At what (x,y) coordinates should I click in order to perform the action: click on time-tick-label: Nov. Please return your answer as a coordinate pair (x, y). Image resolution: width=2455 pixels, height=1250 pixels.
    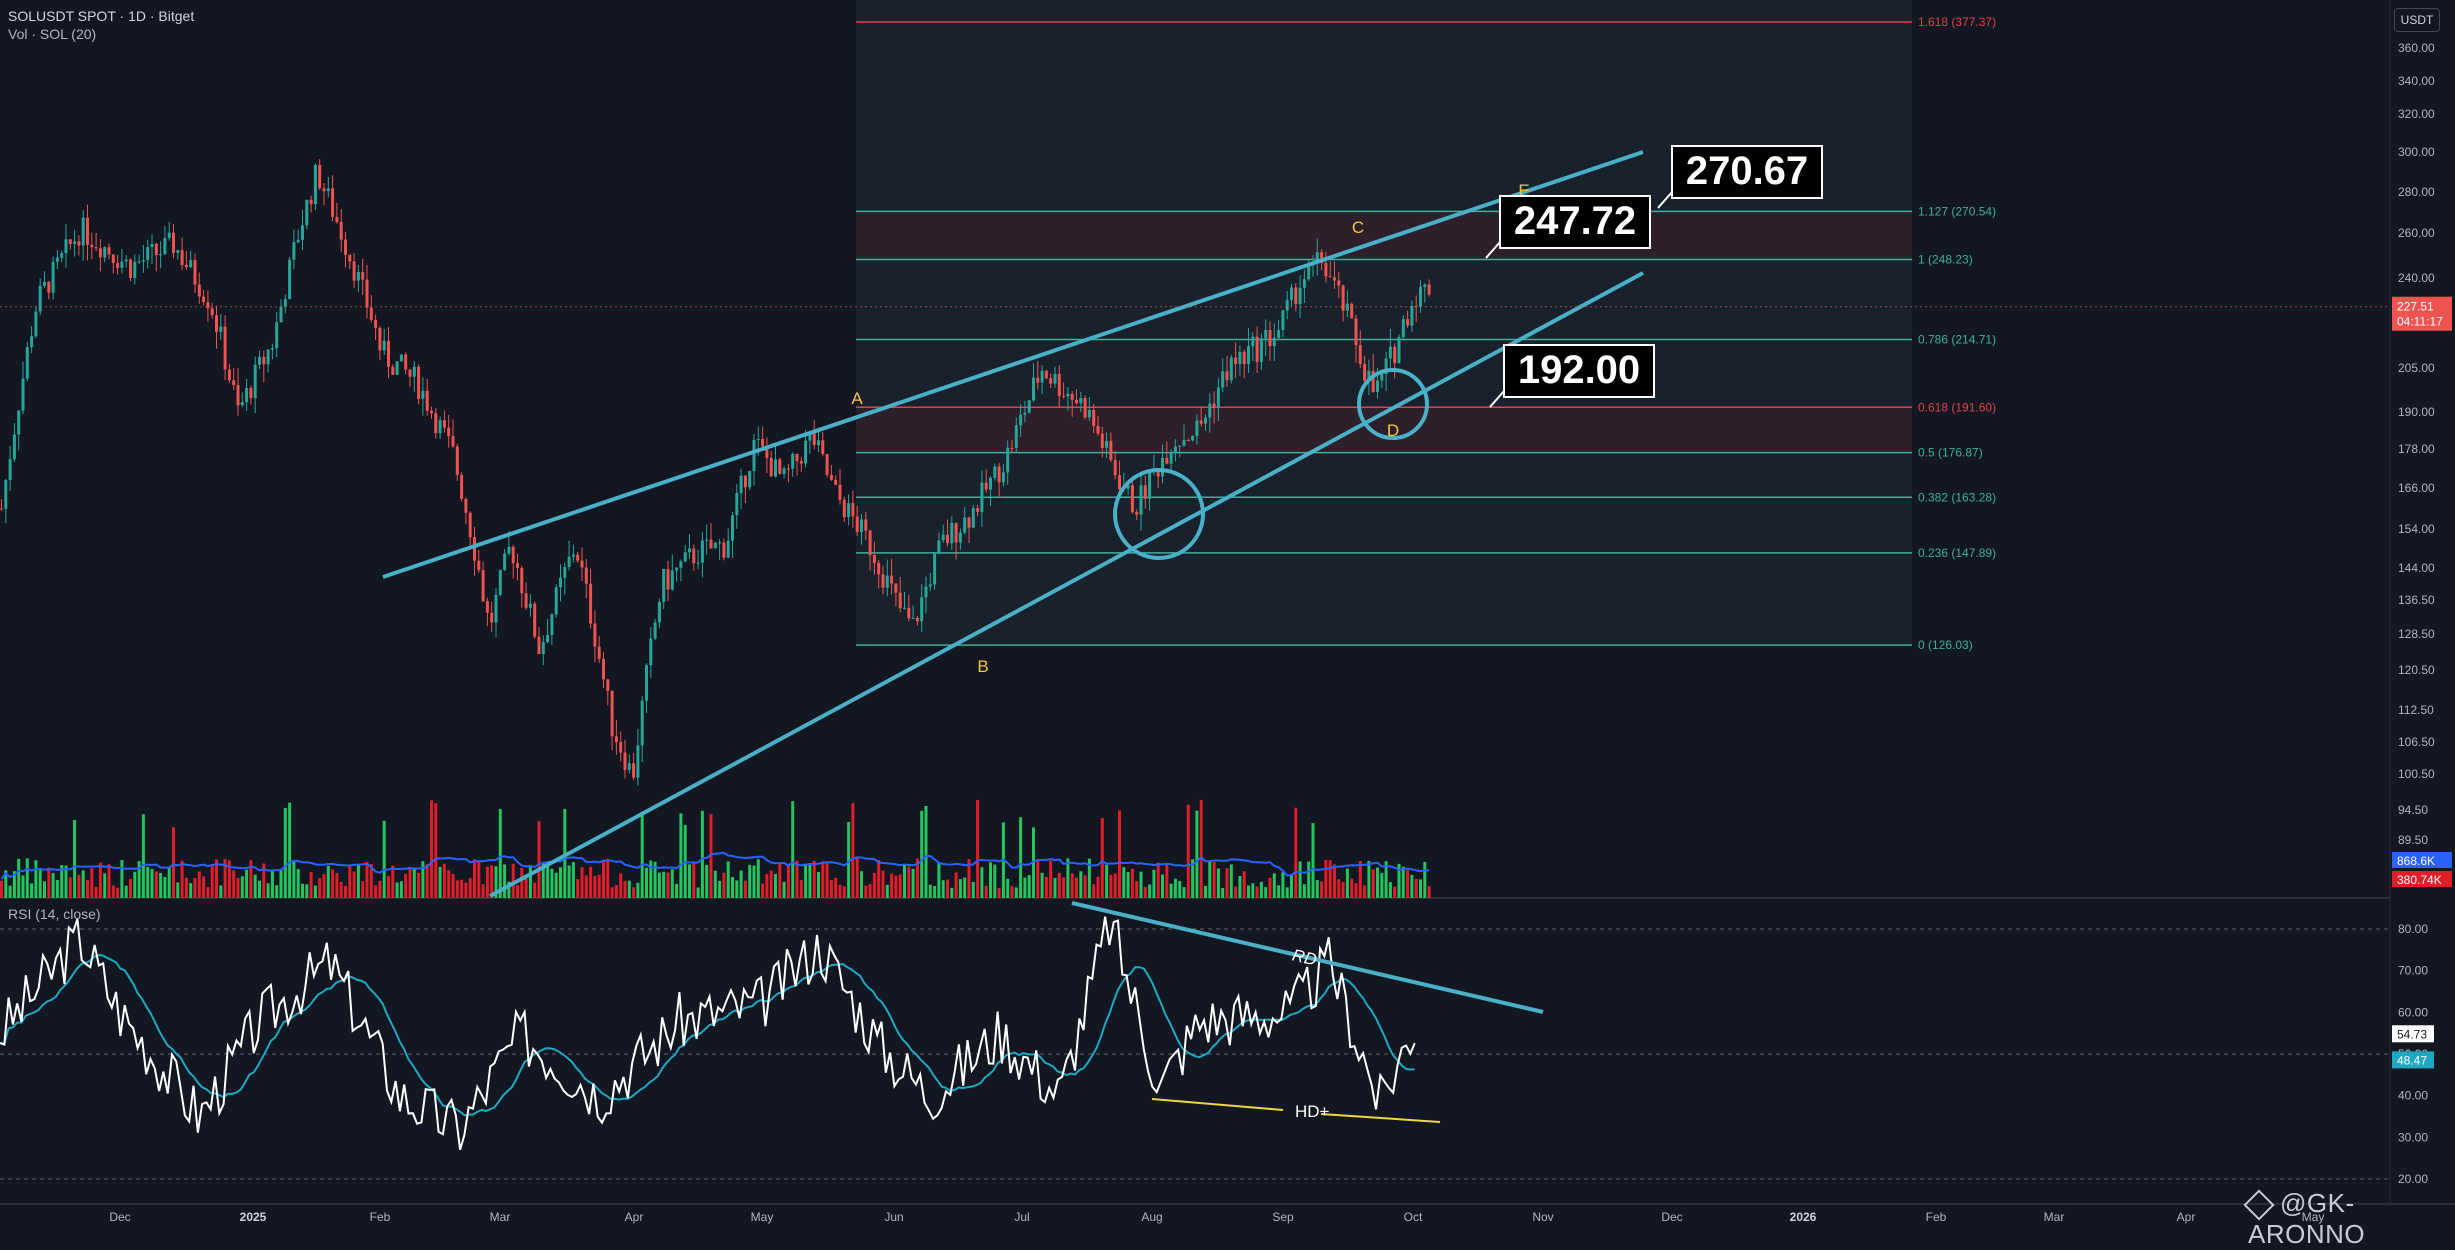
    Looking at the image, I should click on (1542, 1217).